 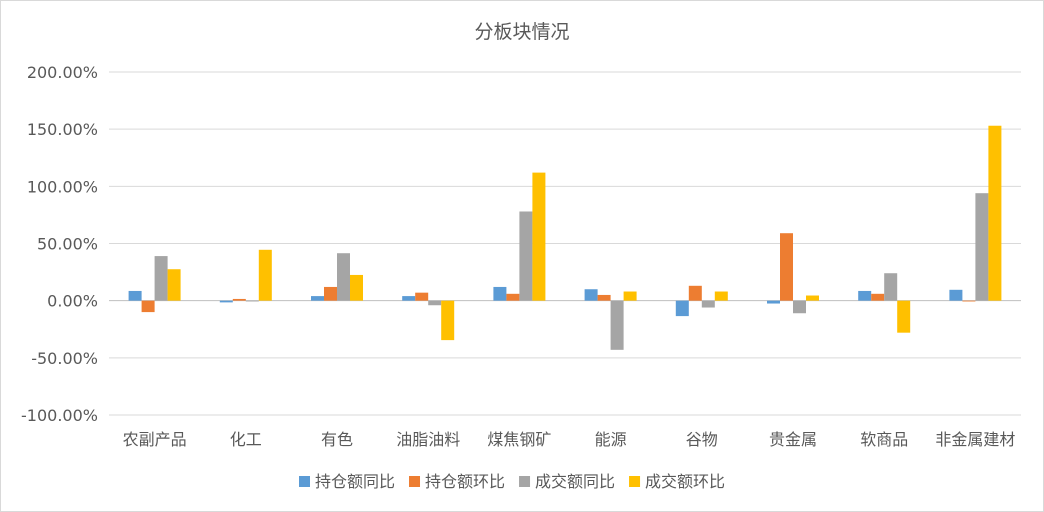 What do you see at coordinates (685, 481) in the screenshot?
I see `legend-label: 成交额环比` at bounding box center [685, 481].